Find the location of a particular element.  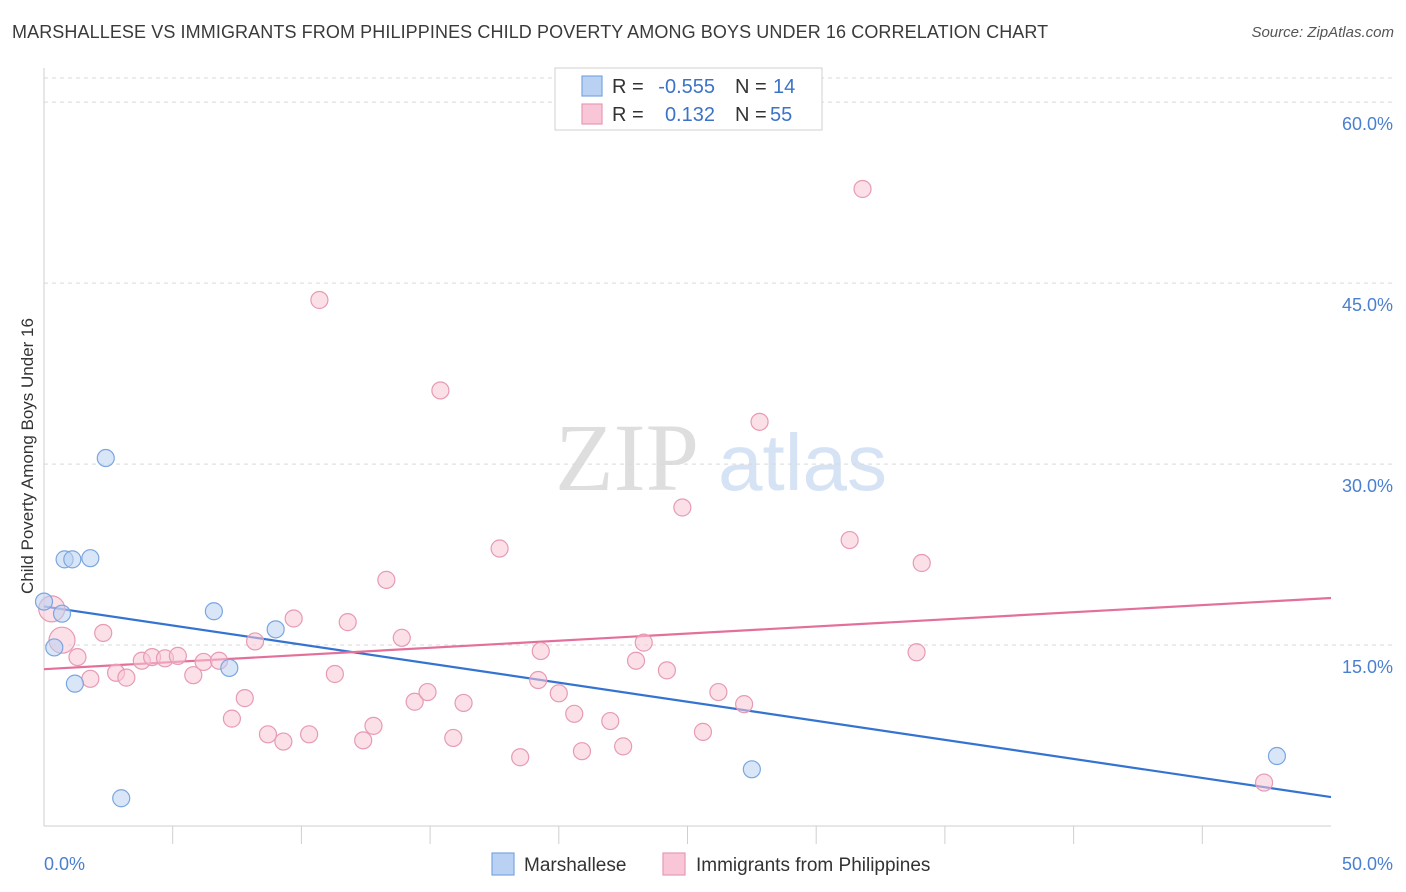

bottom-legend-label: Marshallese is located at coordinates (575, 865).